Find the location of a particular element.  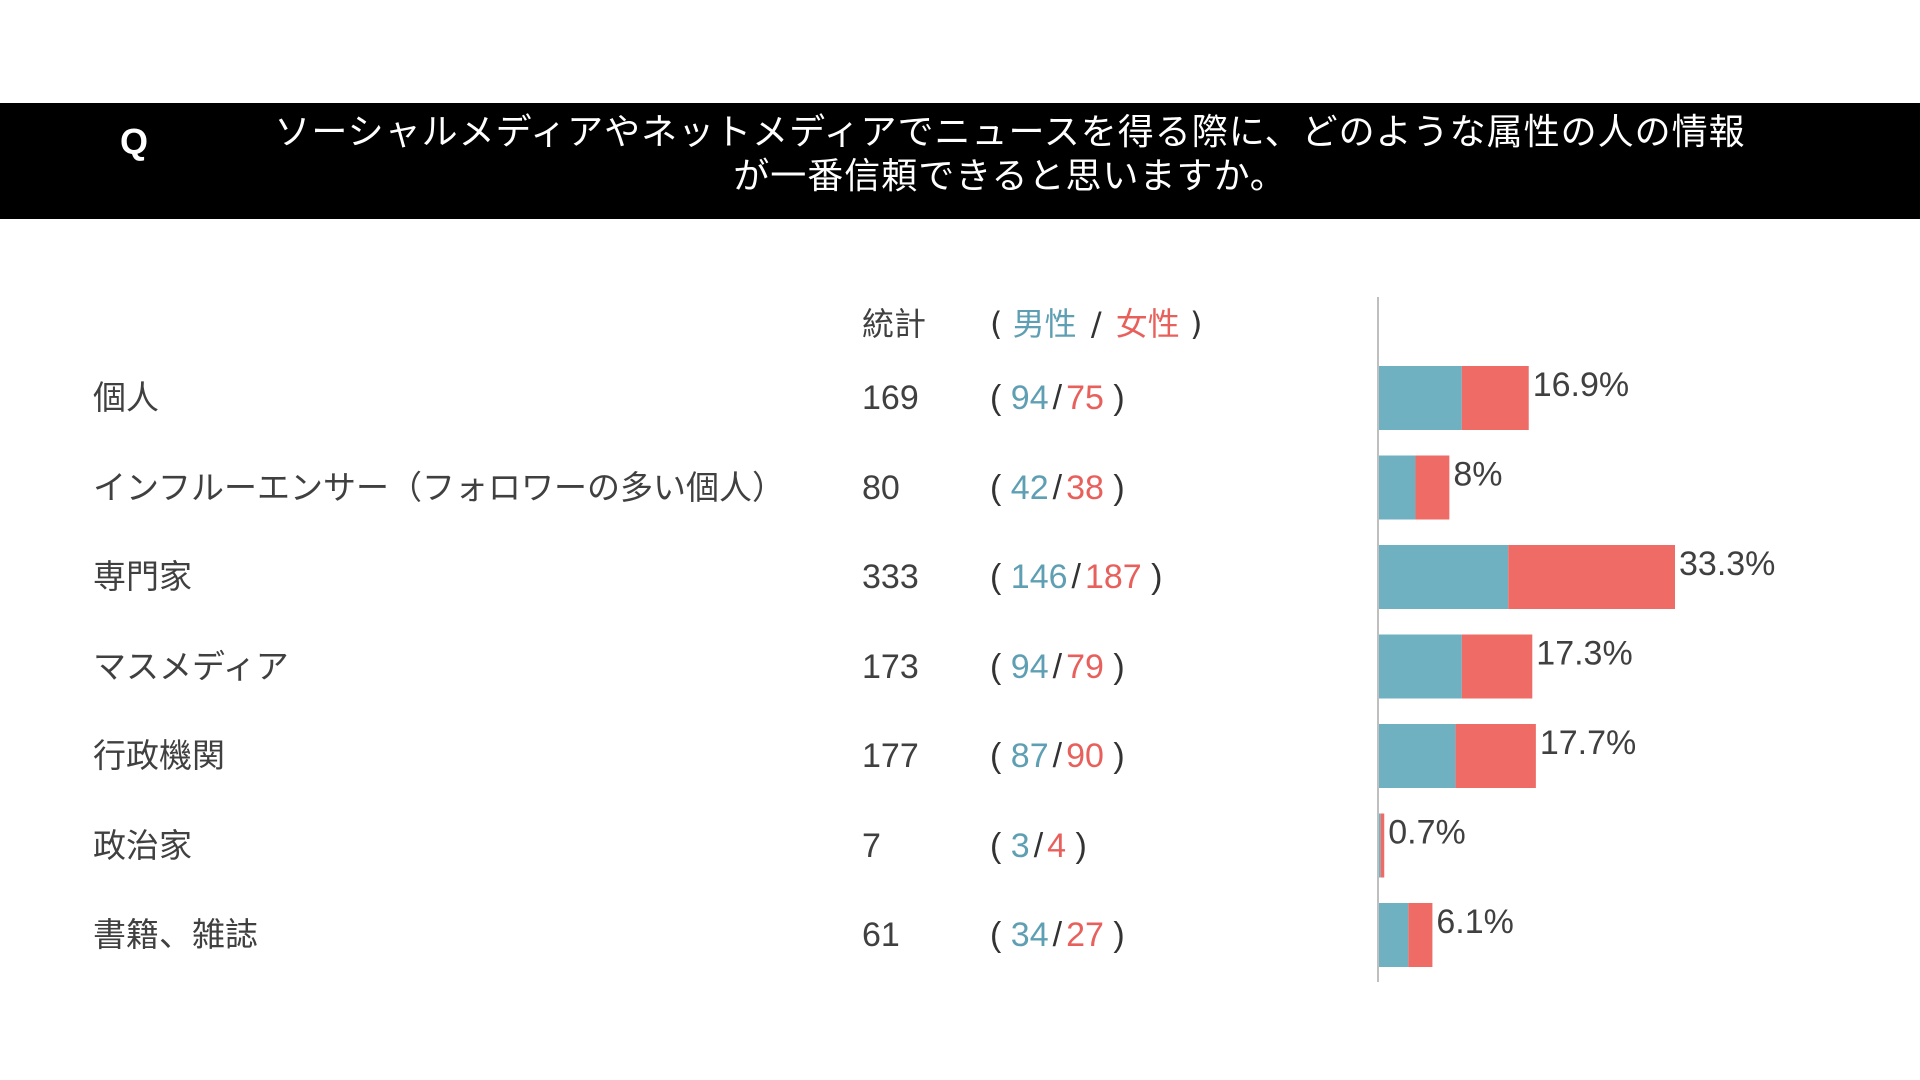

female-count: 187 is located at coordinates (1113, 577).